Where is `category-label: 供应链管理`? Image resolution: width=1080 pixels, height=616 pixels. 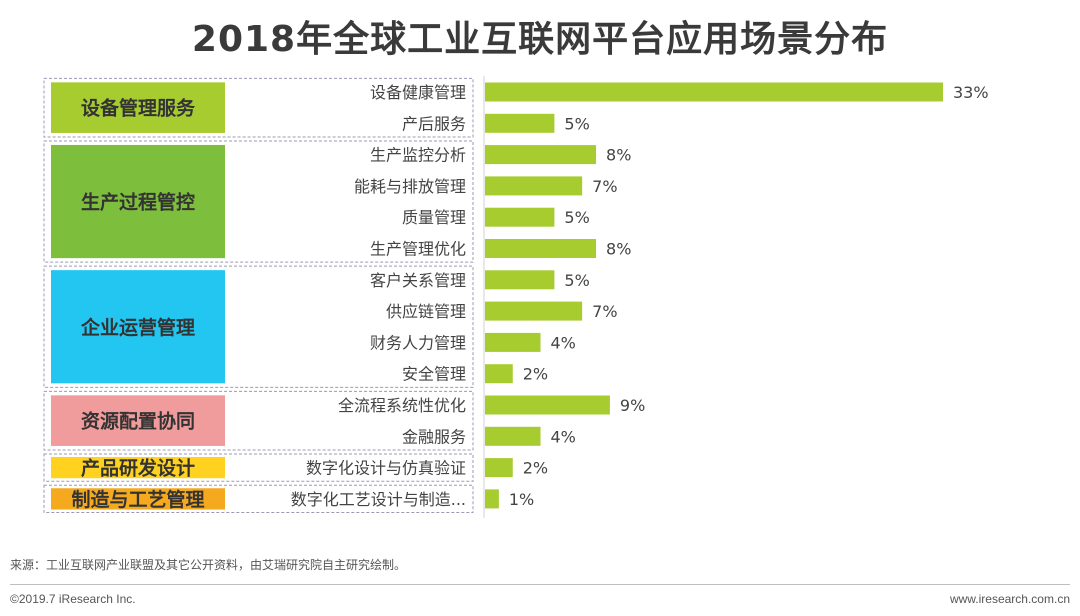 category-label: 供应链管理 is located at coordinates (426, 311).